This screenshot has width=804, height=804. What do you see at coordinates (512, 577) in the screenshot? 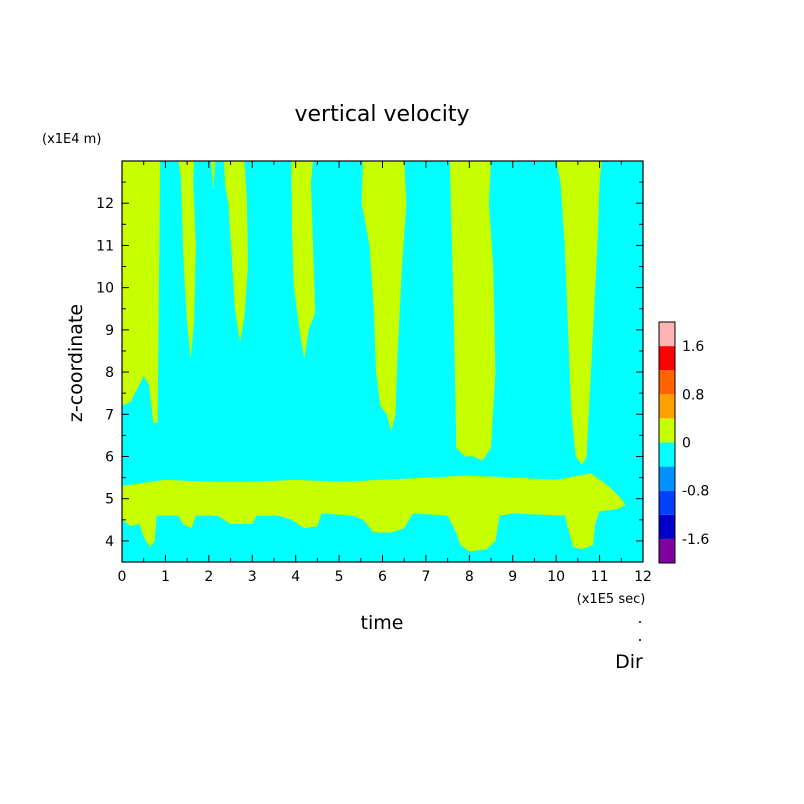
I see `x-tick-label: 9` at bounding box center [512, 577].